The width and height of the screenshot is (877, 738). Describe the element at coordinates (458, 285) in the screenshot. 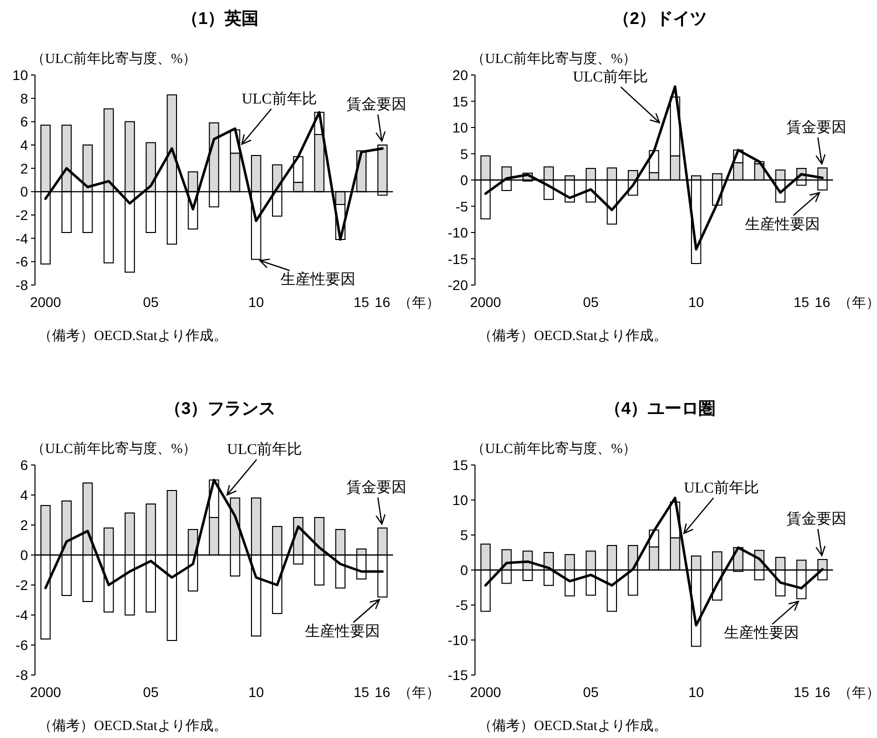

I see `y-tick-label: -20` at that location.